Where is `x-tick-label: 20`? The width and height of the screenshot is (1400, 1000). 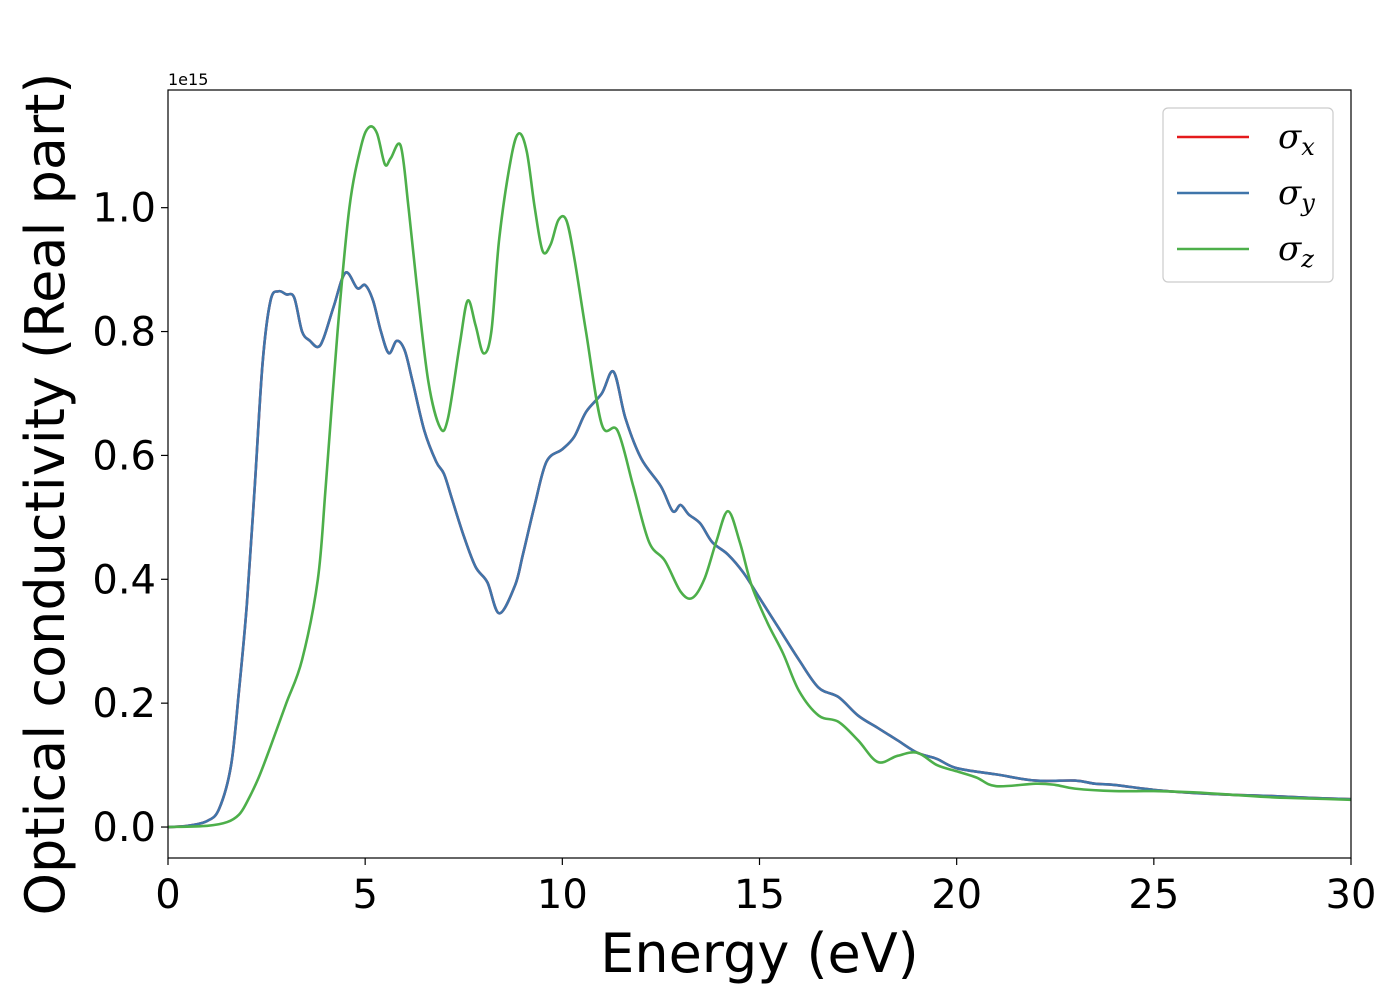
x-tick-label: 20 is located at coordinates (956, 895).